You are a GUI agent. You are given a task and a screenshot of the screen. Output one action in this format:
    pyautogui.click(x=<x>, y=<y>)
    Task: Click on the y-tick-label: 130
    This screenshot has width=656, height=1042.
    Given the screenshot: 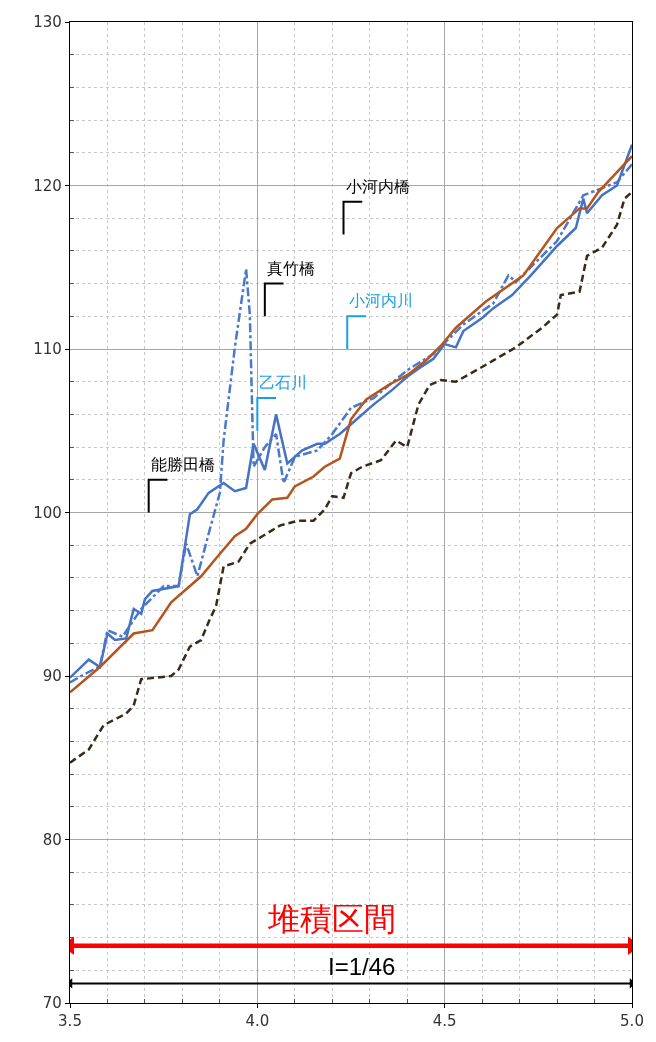 What is the action you would take?
    pyautogui.click(x=47, y=22)
    